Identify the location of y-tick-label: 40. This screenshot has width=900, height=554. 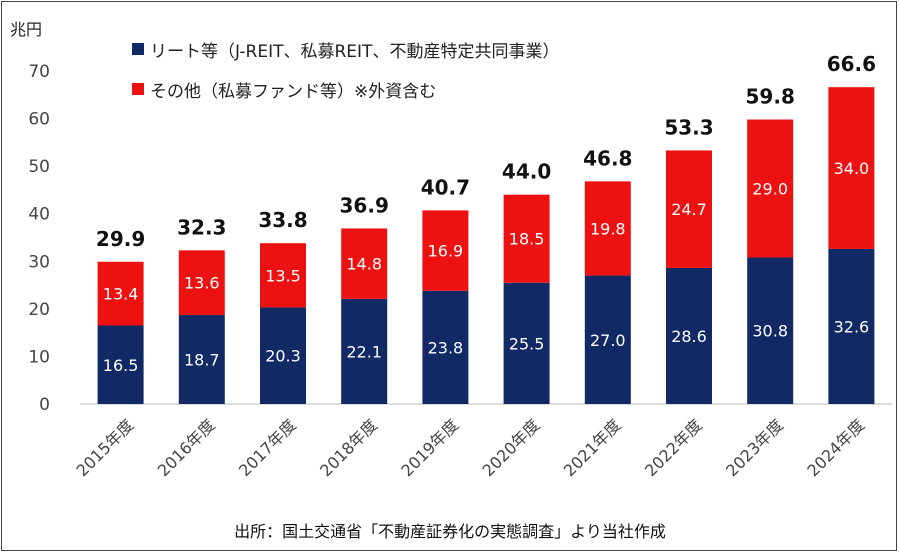
(39, 215).